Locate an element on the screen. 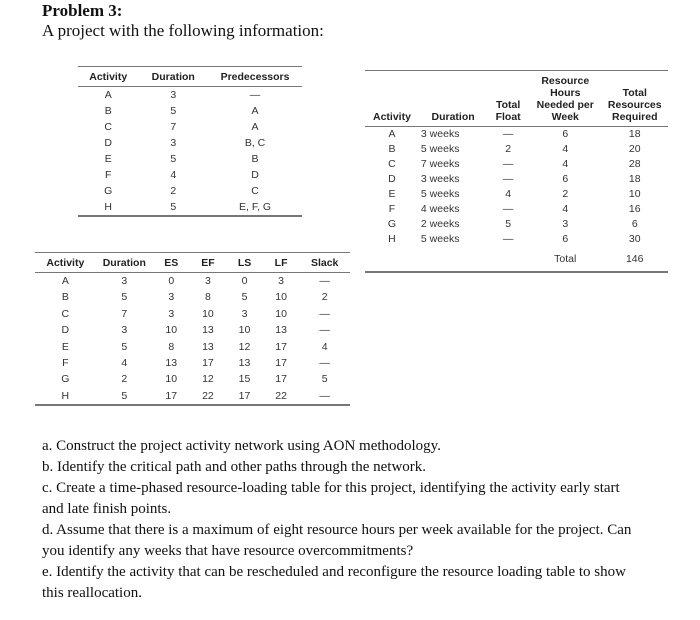 This screenshot has height=620, width=700. table-cell: E, F, G is located at coordinates (255, 207).